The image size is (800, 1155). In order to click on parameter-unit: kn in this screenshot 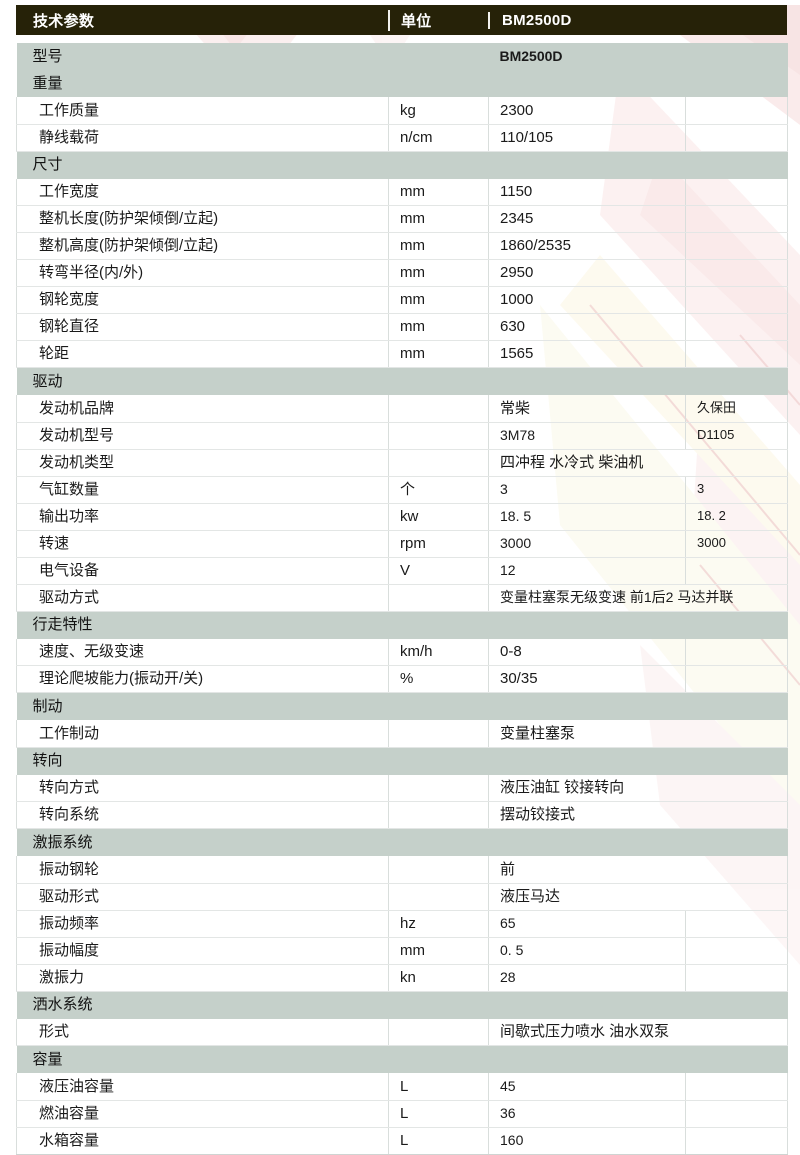, I will do `click(438, 978)`.